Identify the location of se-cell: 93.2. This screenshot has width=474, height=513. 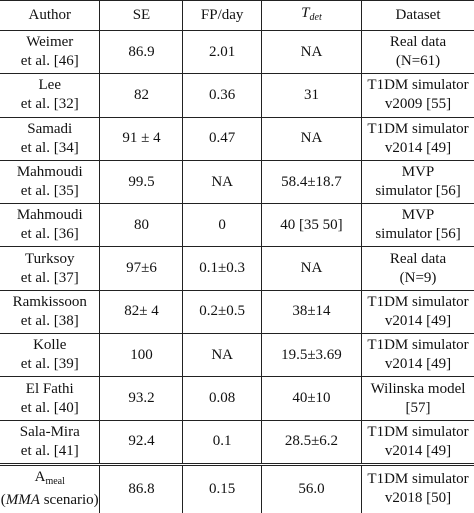
(141, 398).